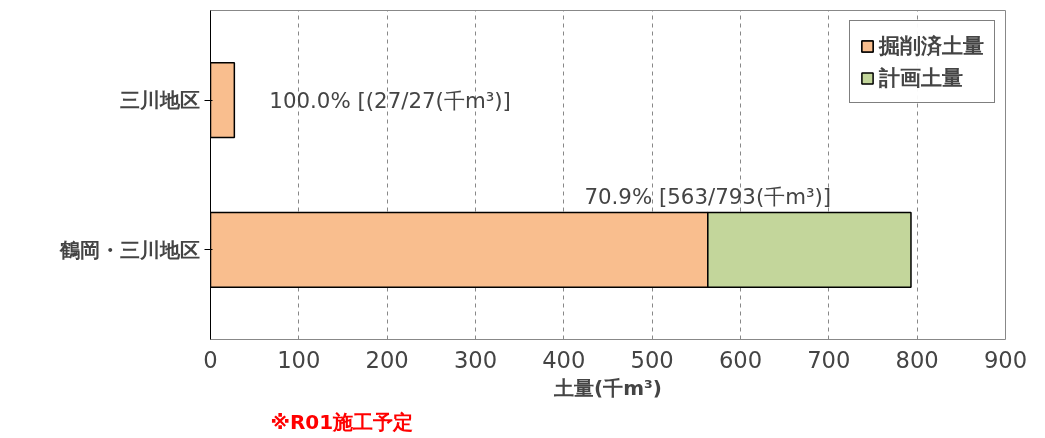 This screenshot has height=438, width=1045. What do you see at coordinates (210, 359) in the screenshot?
I see `x-tick-label: 0` at bounding box center [210, 359].